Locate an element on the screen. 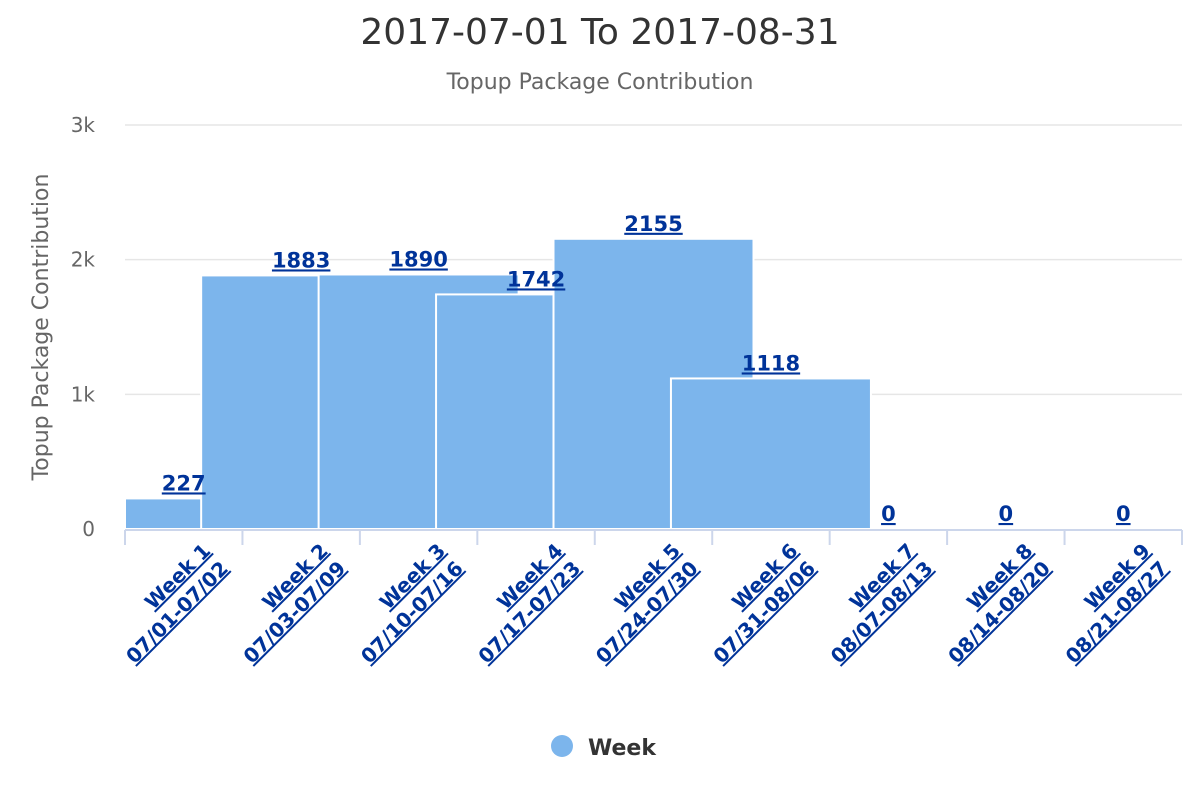  data-label: 2155 is located at coordinates (653, 224).